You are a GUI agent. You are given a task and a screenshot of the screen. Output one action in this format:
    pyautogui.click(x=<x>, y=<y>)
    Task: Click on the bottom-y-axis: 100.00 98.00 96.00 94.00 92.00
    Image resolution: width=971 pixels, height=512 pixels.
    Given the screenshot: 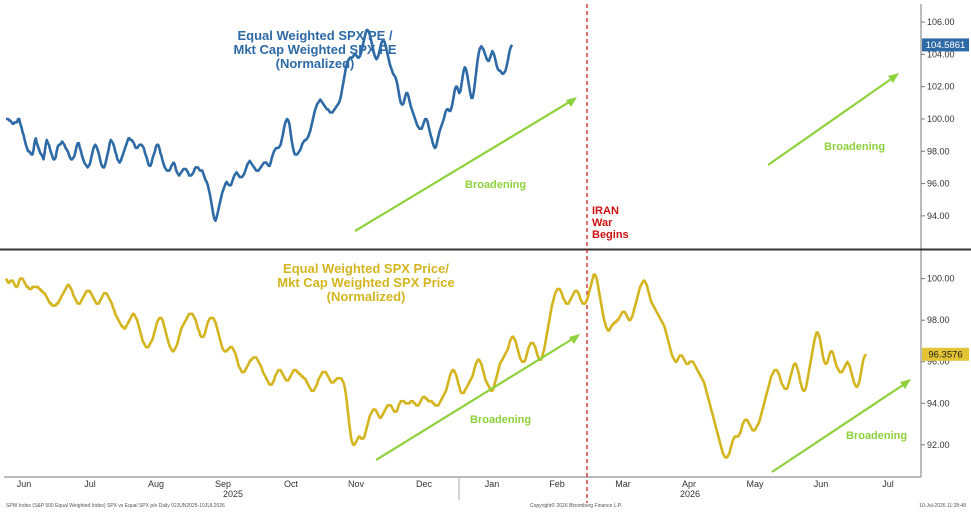 What is the action you would take?
    pyautogui.click(x=938, y=362)
    